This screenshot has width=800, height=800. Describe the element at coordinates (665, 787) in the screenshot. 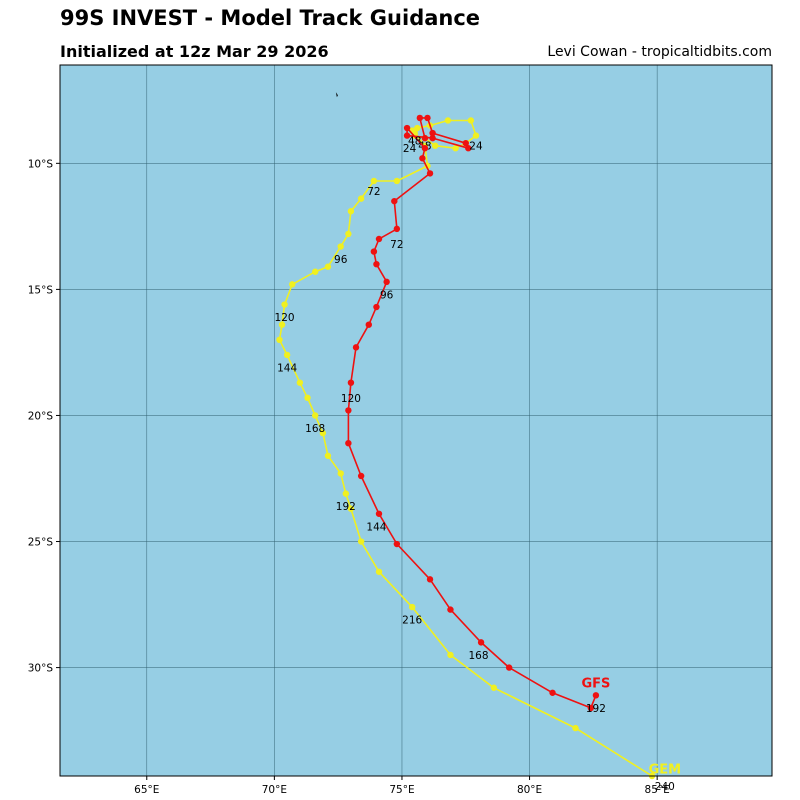

I see `forecast-hour-label: 240` at that location.